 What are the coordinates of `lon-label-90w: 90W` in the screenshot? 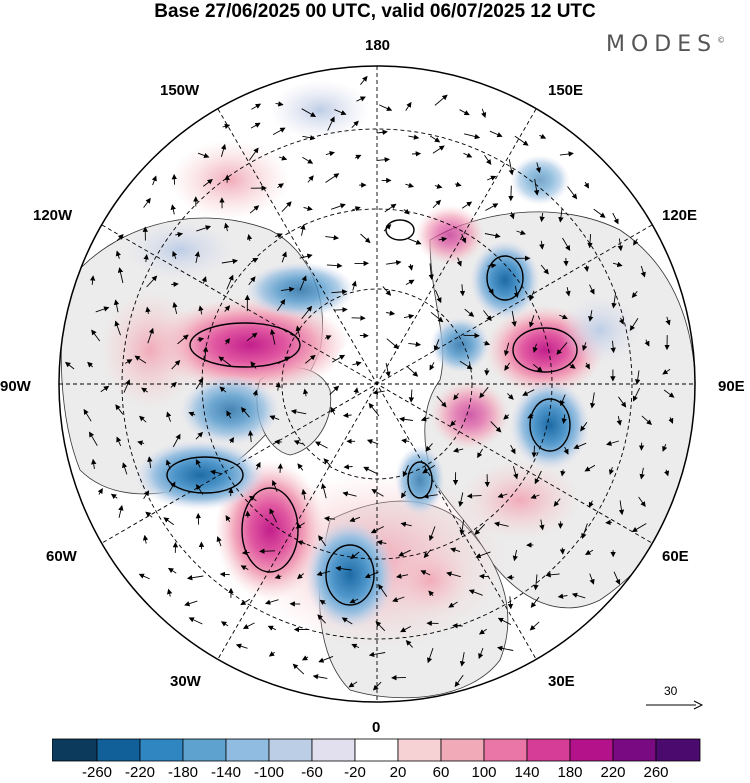 It's located at (15, 386).